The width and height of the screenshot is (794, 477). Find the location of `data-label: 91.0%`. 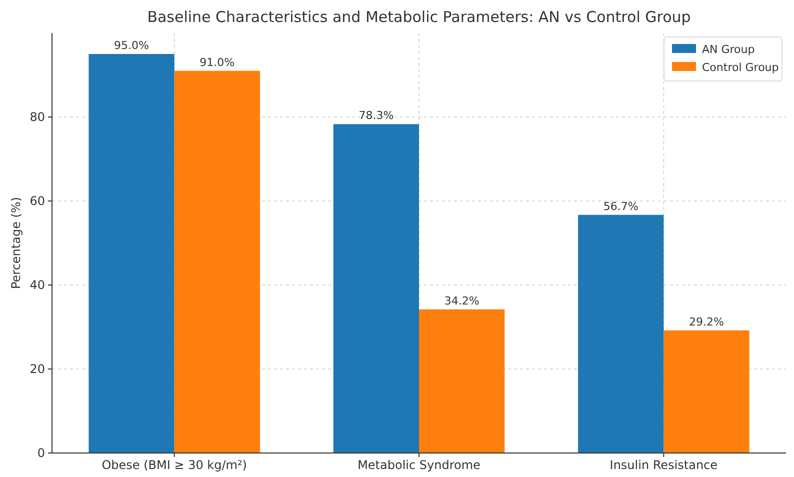

data-label: 91.0% is located at coordinates (217, 62).